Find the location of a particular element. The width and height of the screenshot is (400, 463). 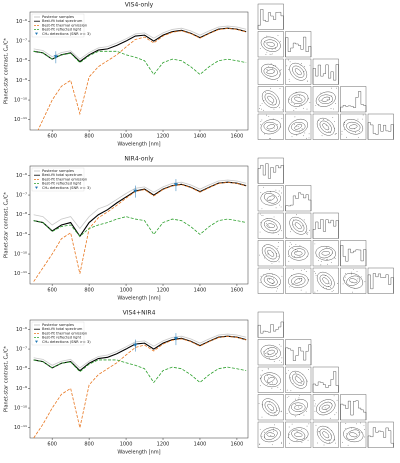

legend-label: Best-fit total spectrum is located at coordinates (62, 21).